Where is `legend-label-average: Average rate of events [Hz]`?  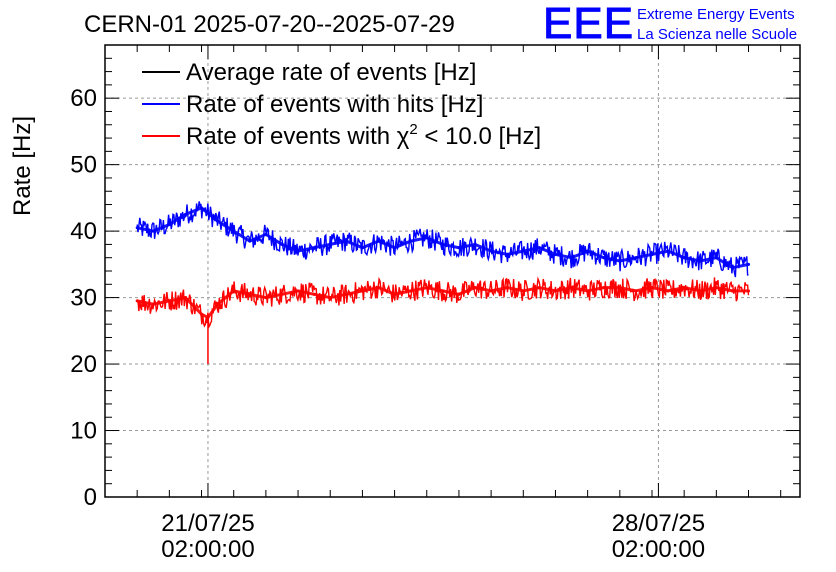
legend-label-average: Average rate of events [Hz] is located at coordinates (331, 72).